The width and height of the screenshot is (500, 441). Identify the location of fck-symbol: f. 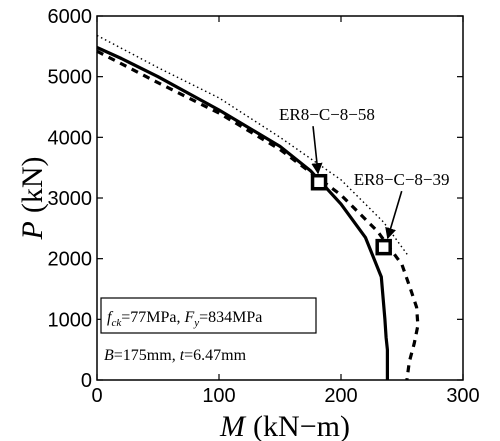
(110, 317).